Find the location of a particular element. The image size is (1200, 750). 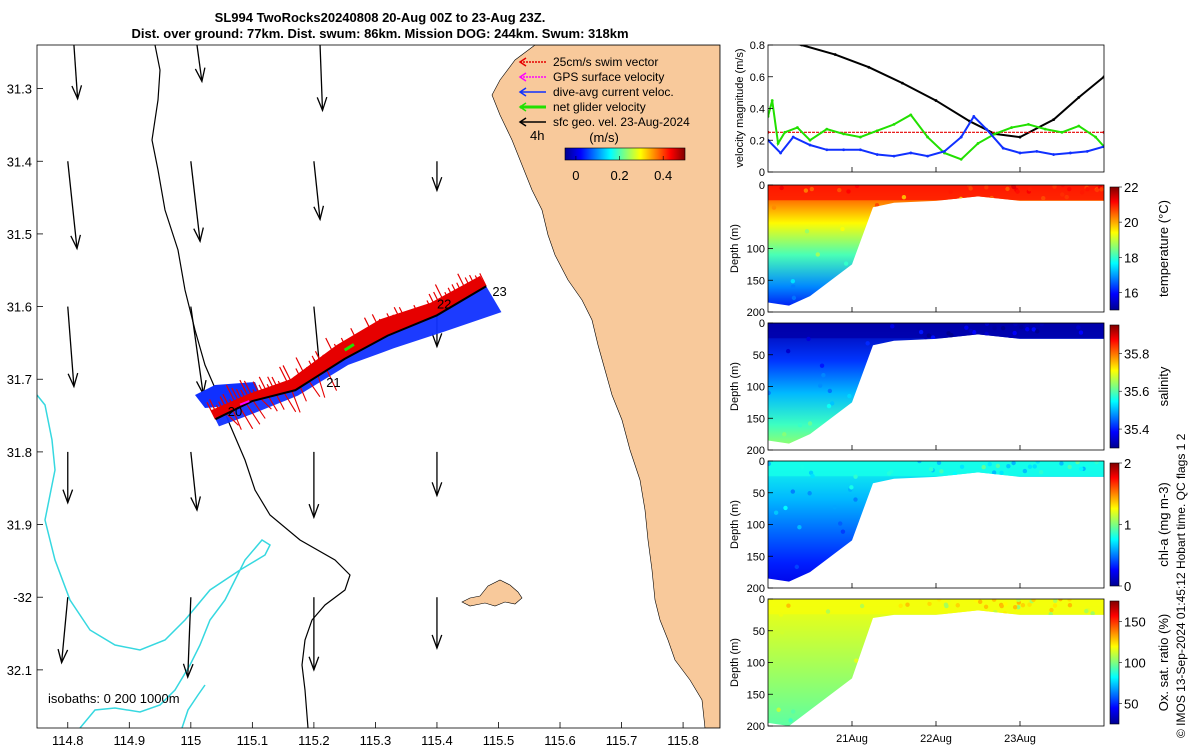

section-surface-band is located at coordinates (936, 193).